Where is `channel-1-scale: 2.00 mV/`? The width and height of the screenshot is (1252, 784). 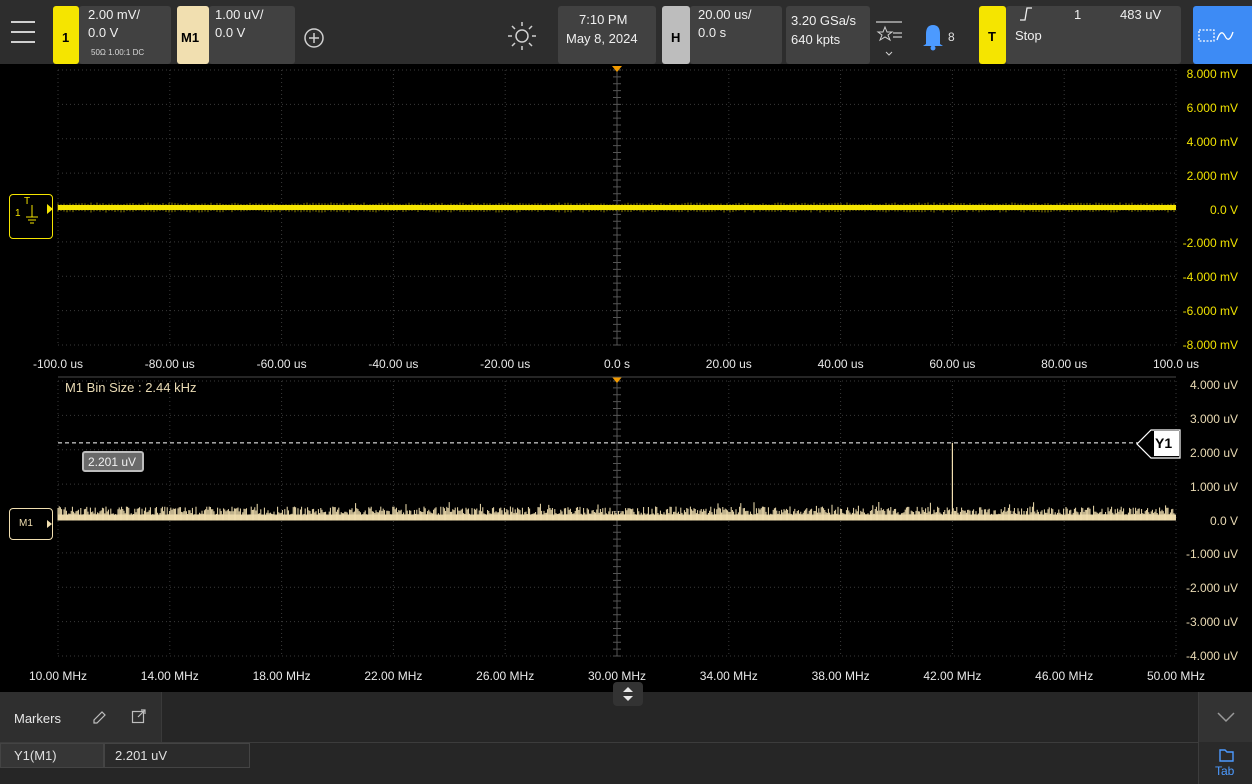 channel-1-scale: 2.00 mV/ is located at coordinates (114, 14).